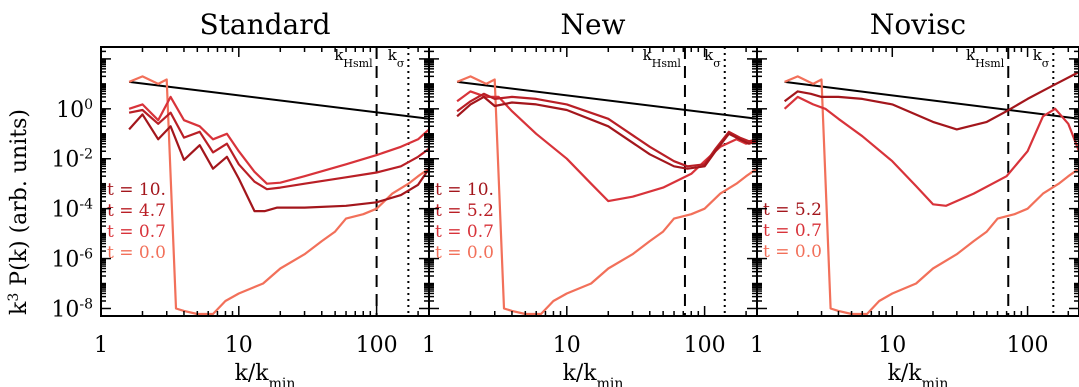 The image size is (1079, 387). Describe the element at coordinates (278, 149) in the screenshot. I see `series-line-t47` at that location.